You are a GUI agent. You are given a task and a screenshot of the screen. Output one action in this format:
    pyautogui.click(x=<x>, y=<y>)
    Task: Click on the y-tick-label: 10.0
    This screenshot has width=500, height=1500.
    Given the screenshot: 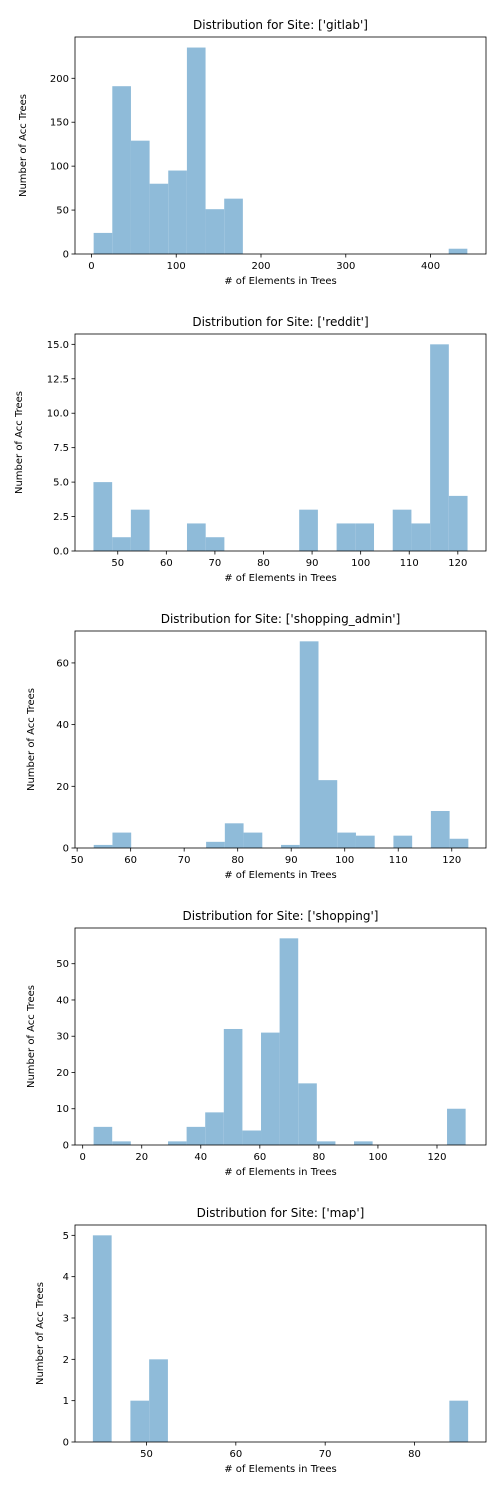 What is the action you would take?
    pyautogui.click(x=58, y=414)
    